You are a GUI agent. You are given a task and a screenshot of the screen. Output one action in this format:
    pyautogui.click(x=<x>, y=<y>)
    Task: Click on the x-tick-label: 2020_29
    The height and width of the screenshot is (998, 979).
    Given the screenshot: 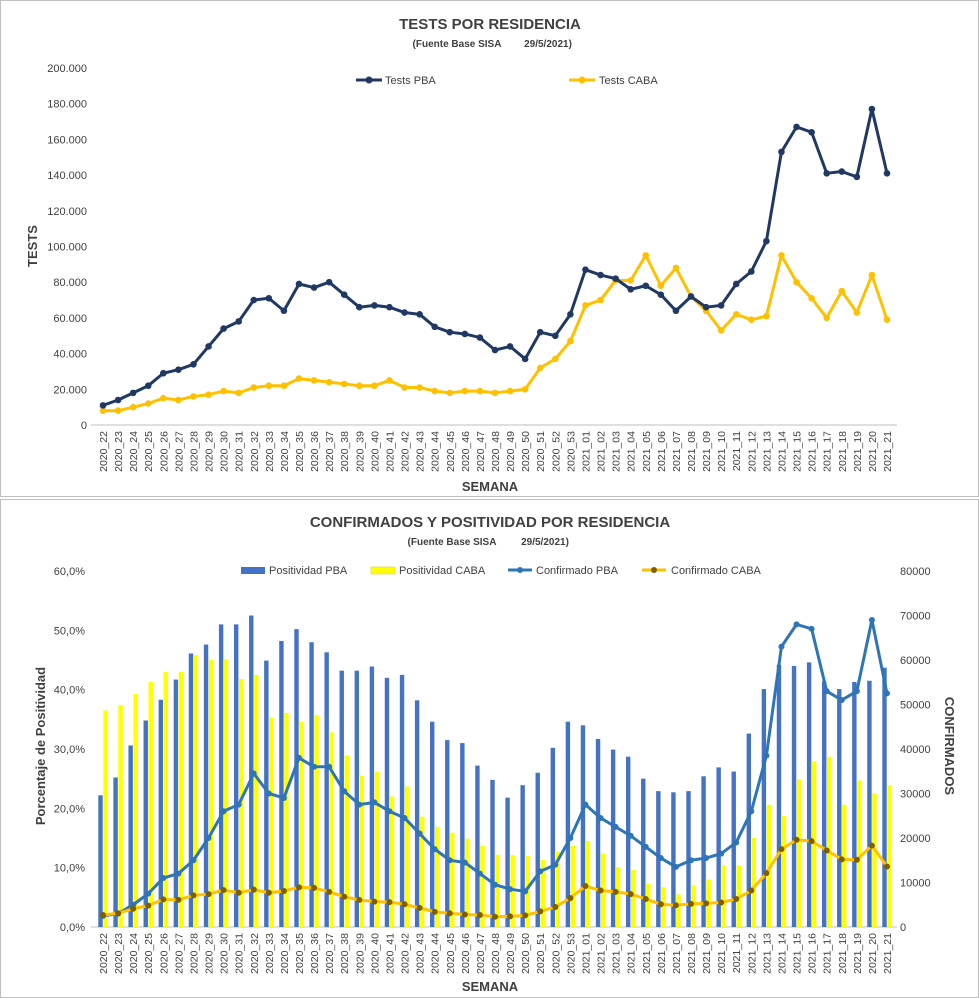 What is the action you would take?
    pyautogui.click(x=210, y=451)
    